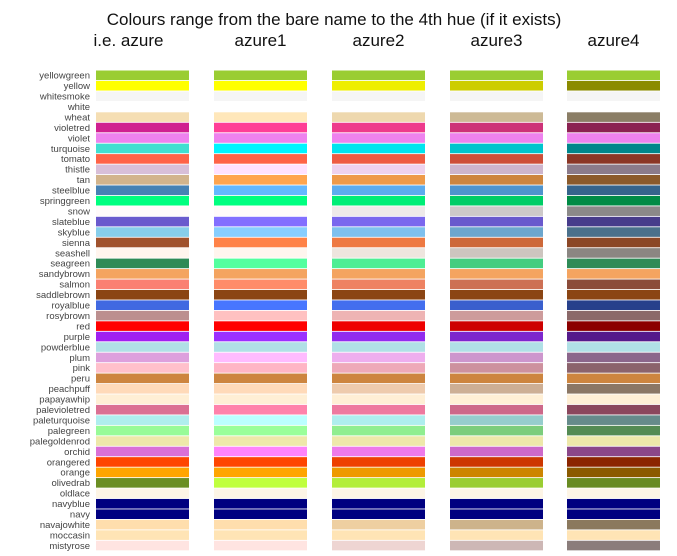 Image resolution: width=677 pixels, height=556 pixels. What do you see at coordinates (129, 40) in the screenshot?
I see `column-header: i.e. azure` at bounding box center [129, 40].